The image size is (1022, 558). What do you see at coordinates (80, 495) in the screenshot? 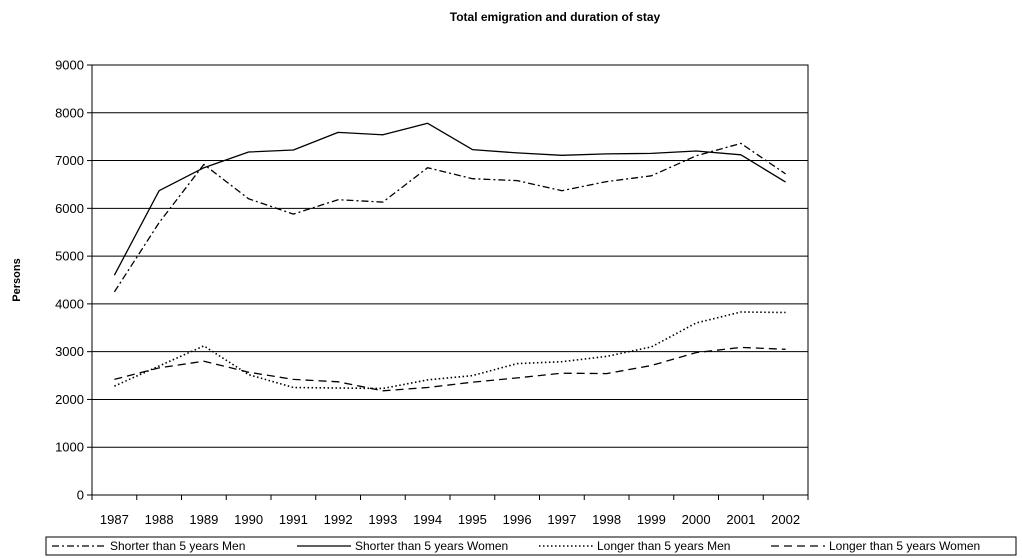
I see `y-tick-label: 0` at bounding box center [80, 495].